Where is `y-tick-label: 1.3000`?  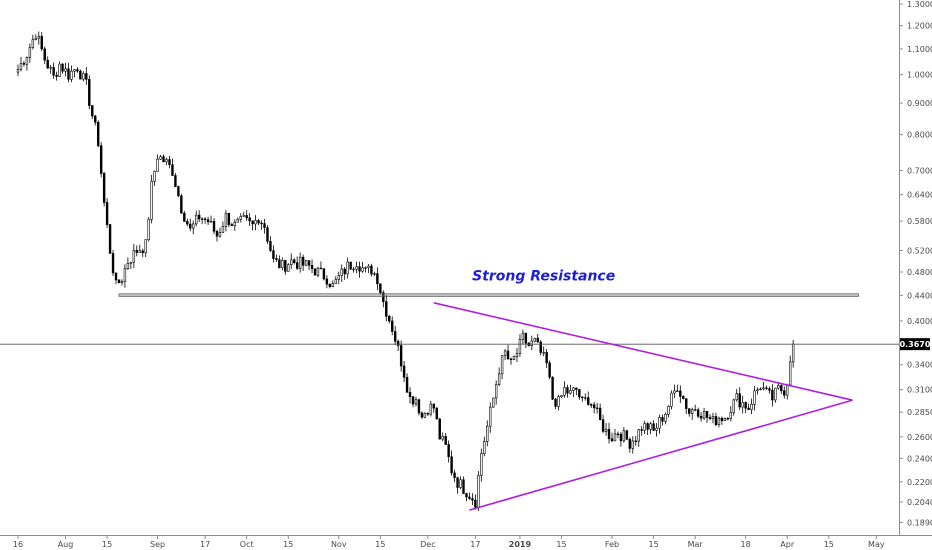 y-tick-label: 1.3000 is located at coordinates (919, 4).